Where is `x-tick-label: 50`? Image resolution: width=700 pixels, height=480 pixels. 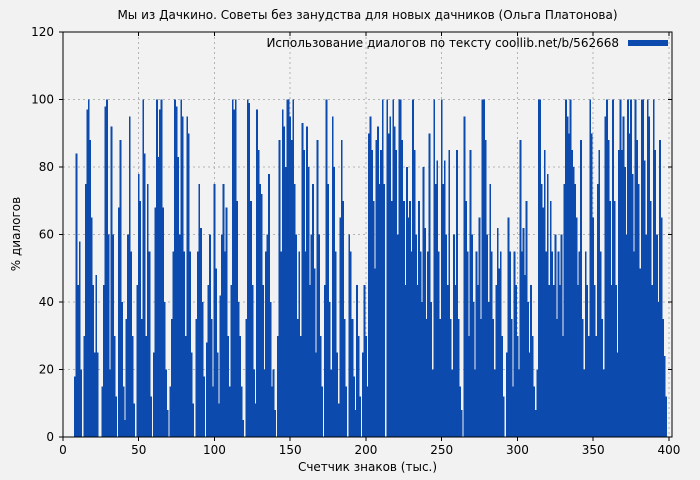
x-tick-label: 50 is located at coordinates (138, 450).